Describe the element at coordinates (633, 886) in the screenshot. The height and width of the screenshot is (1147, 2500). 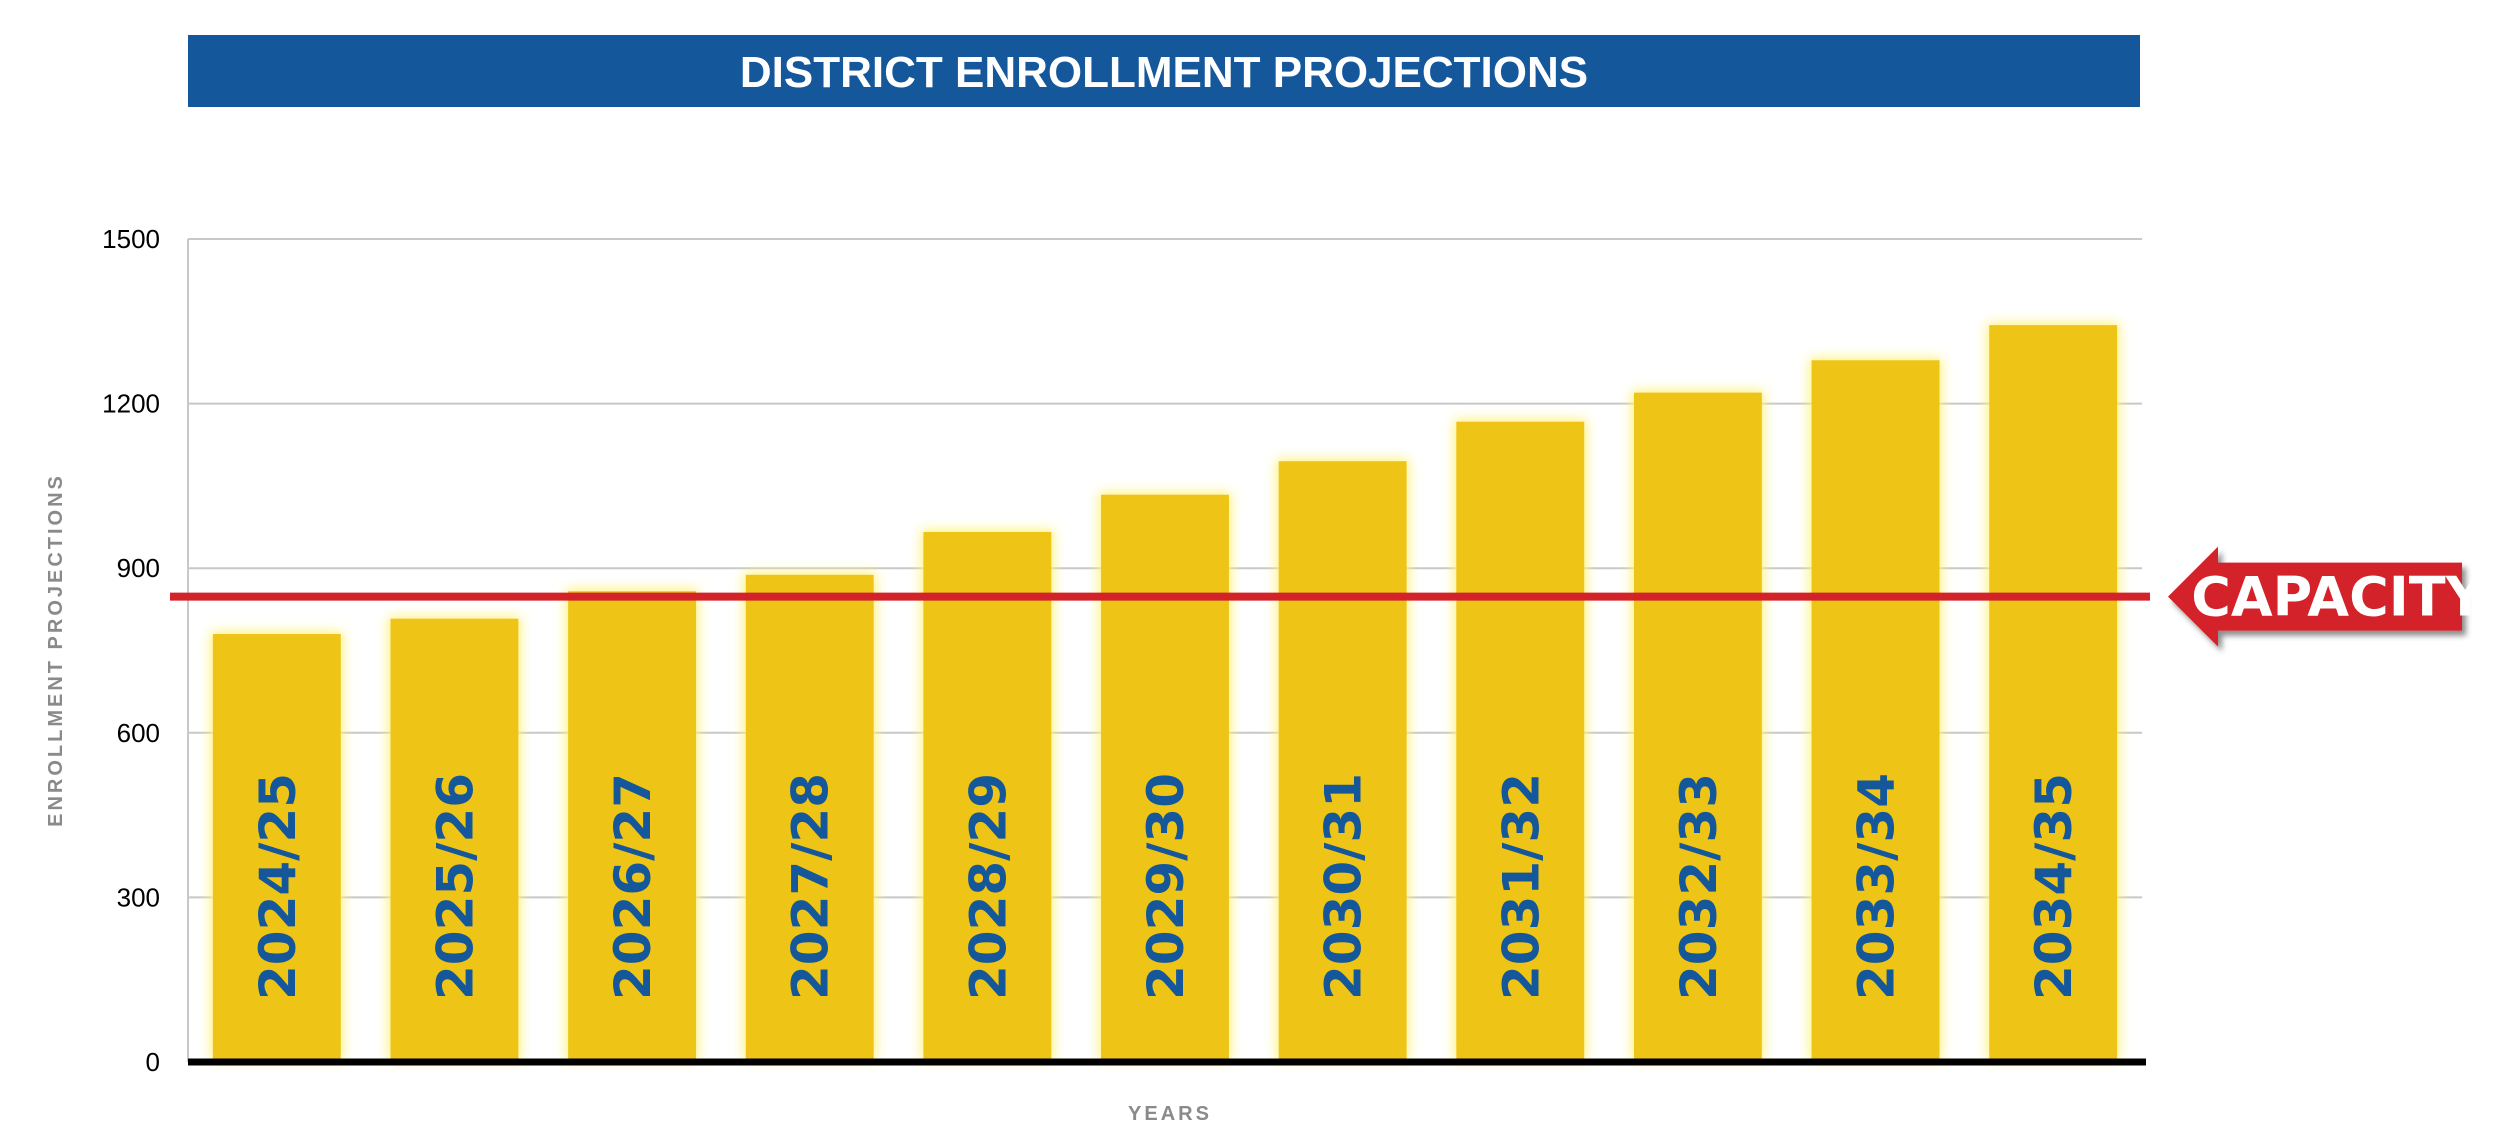
I see `bar-label: 2026/27` at that location.